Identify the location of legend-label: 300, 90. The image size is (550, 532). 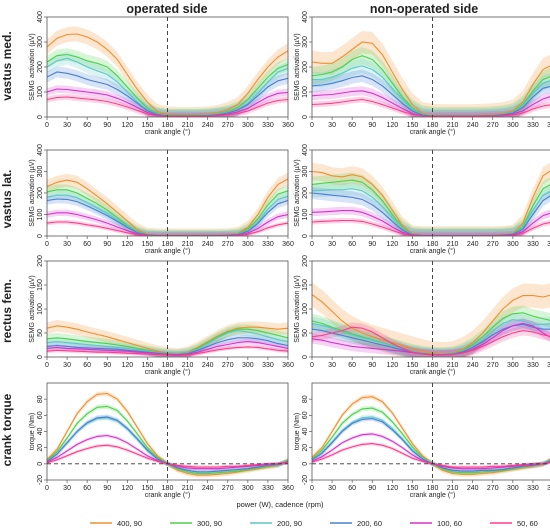
(209, 523).